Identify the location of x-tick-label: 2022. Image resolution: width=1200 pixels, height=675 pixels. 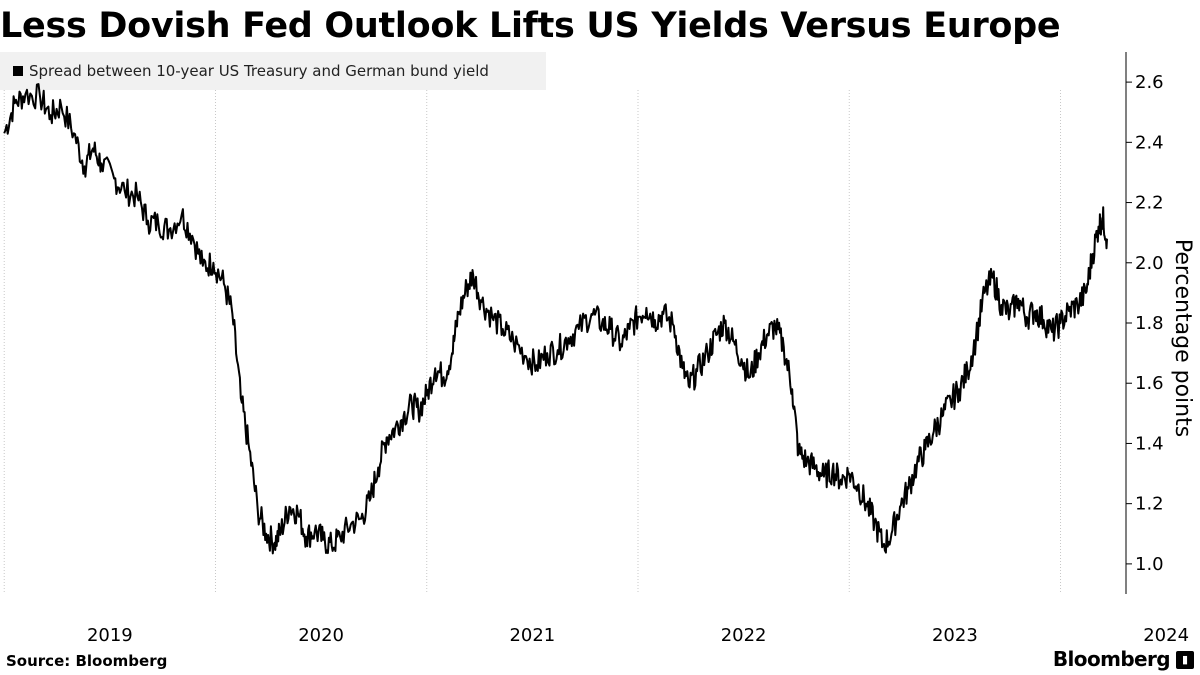
(744, 635).